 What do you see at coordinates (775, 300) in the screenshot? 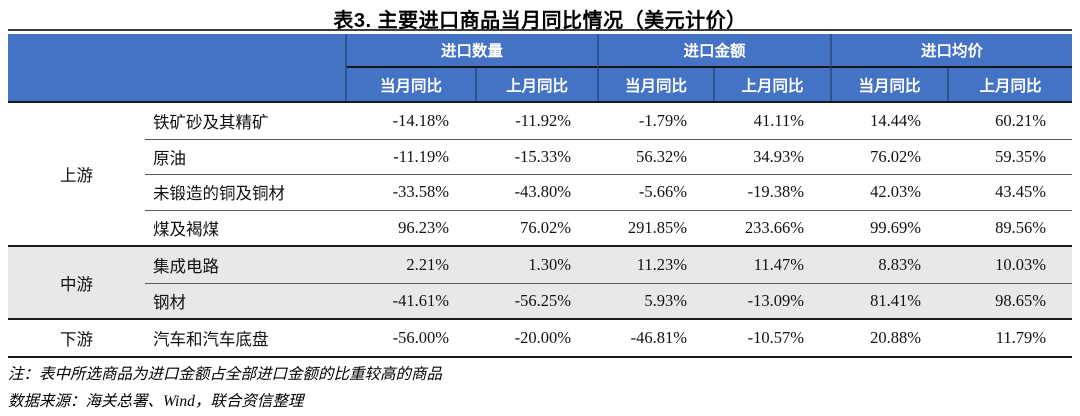
I see `data-cell: -13.09%` at bounding box center [775, 300].